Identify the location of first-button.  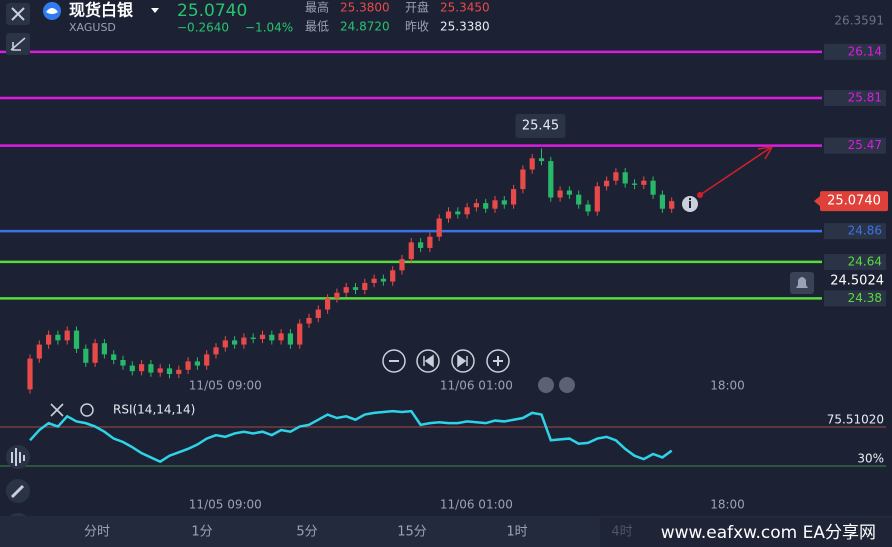
(428, 361).